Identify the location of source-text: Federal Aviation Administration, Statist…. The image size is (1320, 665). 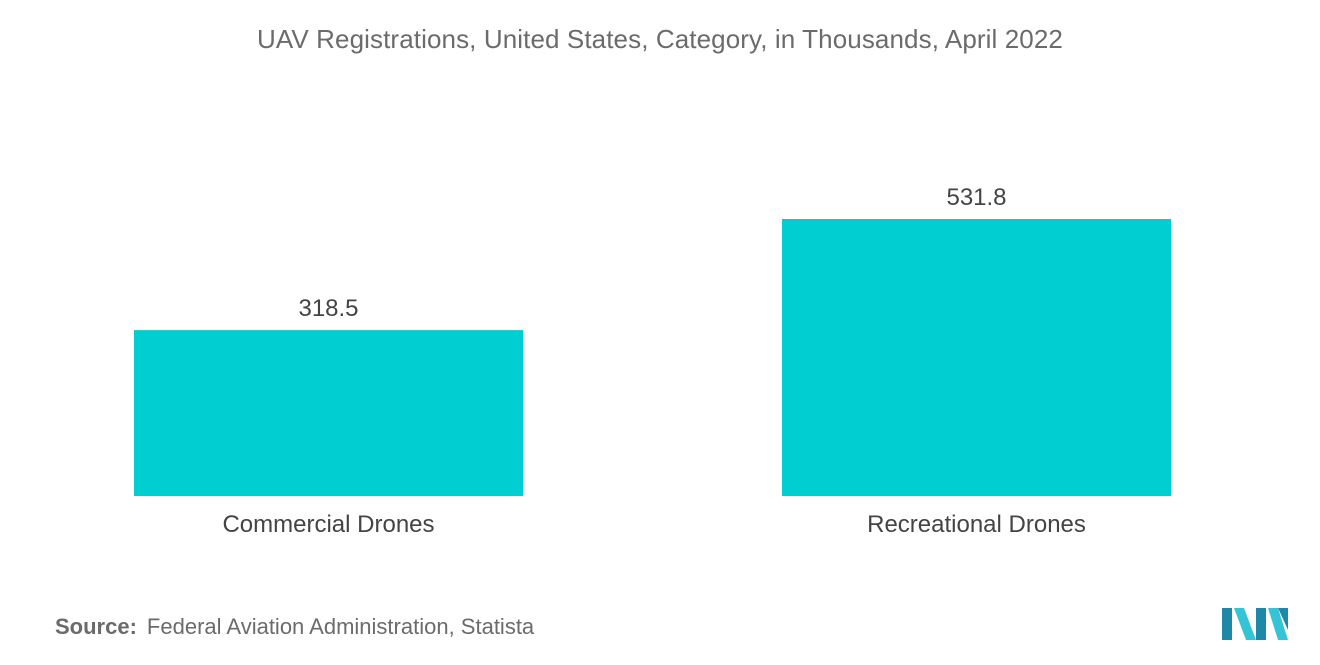
(340, 626).